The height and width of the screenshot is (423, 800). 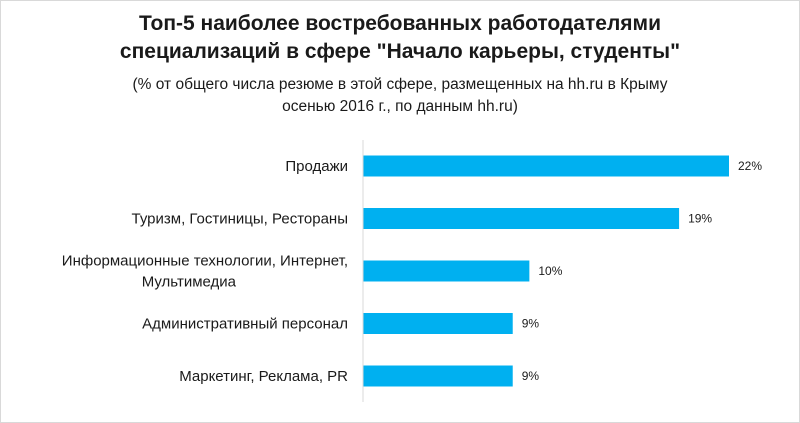 What do you see at coordinates (400, 106) in the screenshot?
I see `chart-subtitle-line-2: осенью 2016 г., по данным hh.ru)` at bounding box center [400, 106].